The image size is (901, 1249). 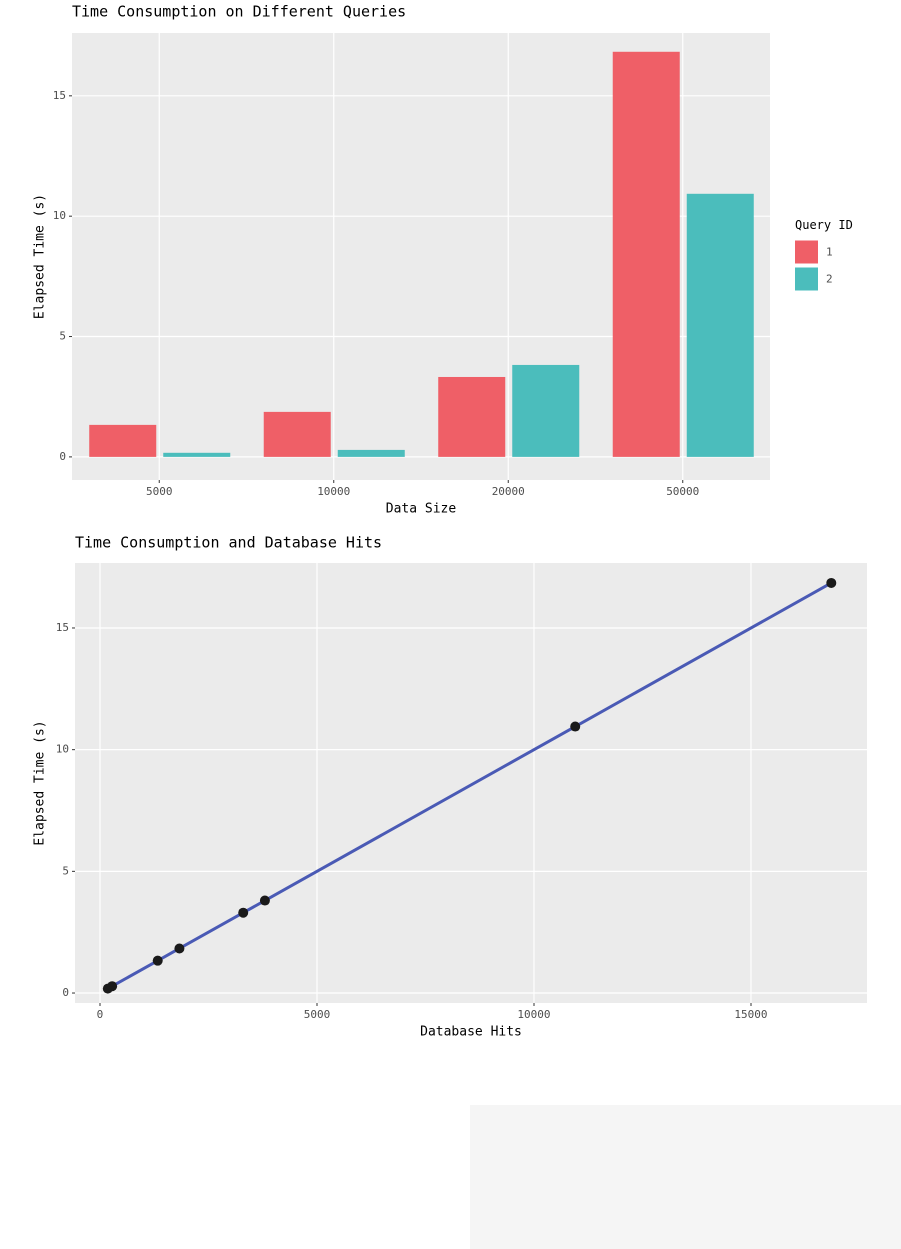 What do you see at coordinates (829, 279) in the screenshot?
I see `legend-label: 2` at bounding box center [829, 279].